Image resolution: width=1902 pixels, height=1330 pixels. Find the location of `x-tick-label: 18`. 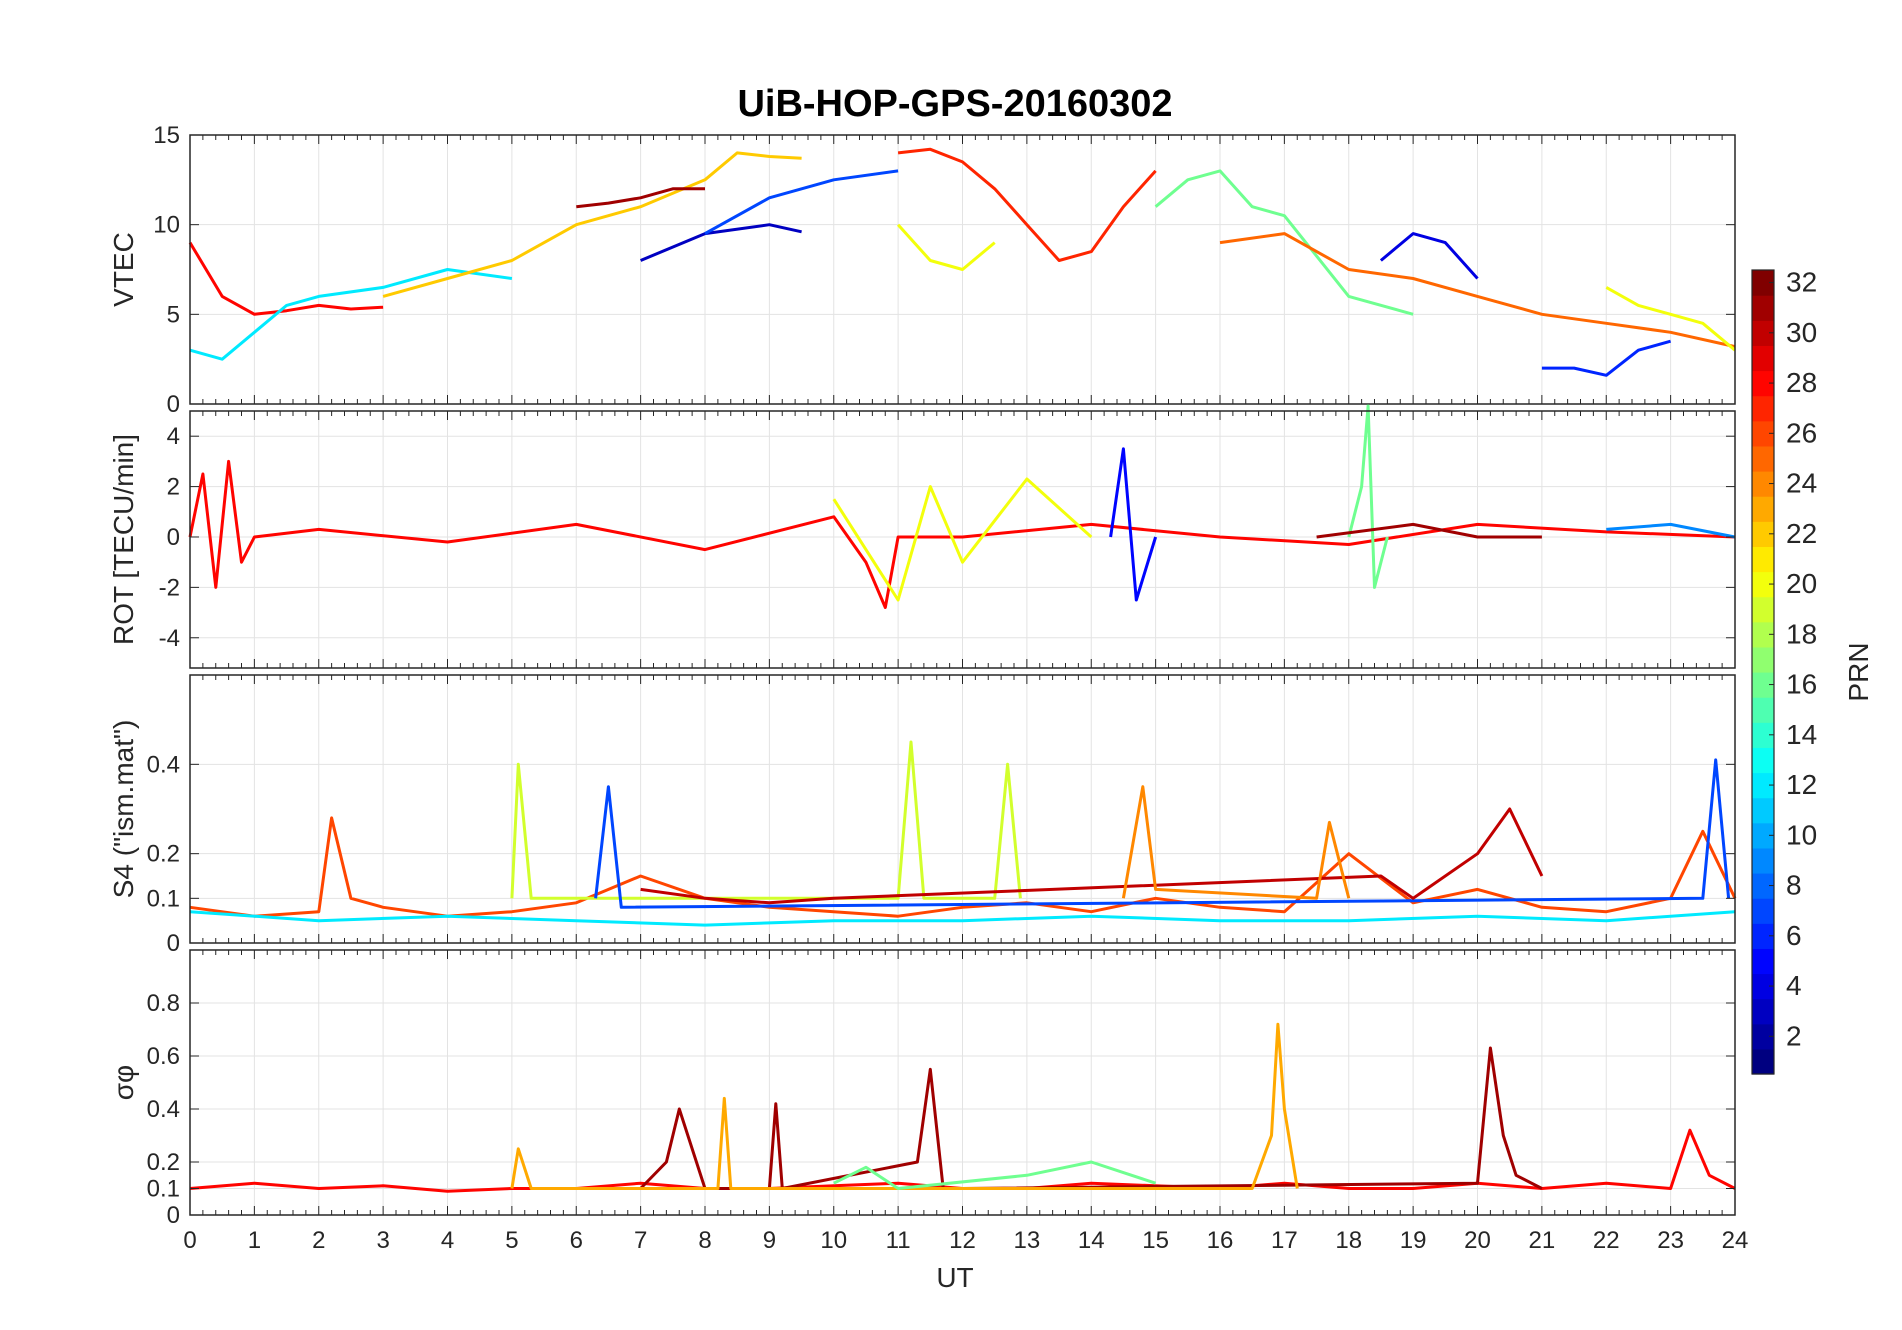

x-tick-label: 18 is located at coordinates (1348, 1240).